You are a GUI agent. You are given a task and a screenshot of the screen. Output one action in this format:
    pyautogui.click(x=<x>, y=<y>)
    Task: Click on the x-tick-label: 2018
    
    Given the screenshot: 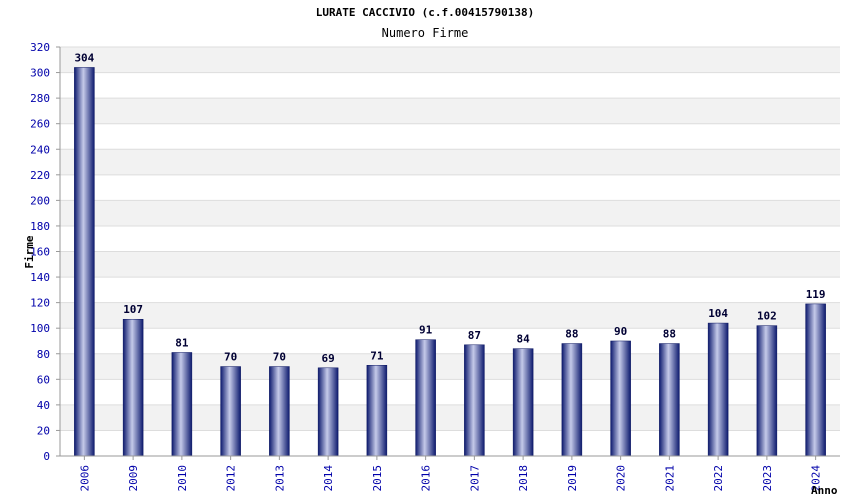 What is the action you would take?
    pyautogui.click(x=523, y=478)
    